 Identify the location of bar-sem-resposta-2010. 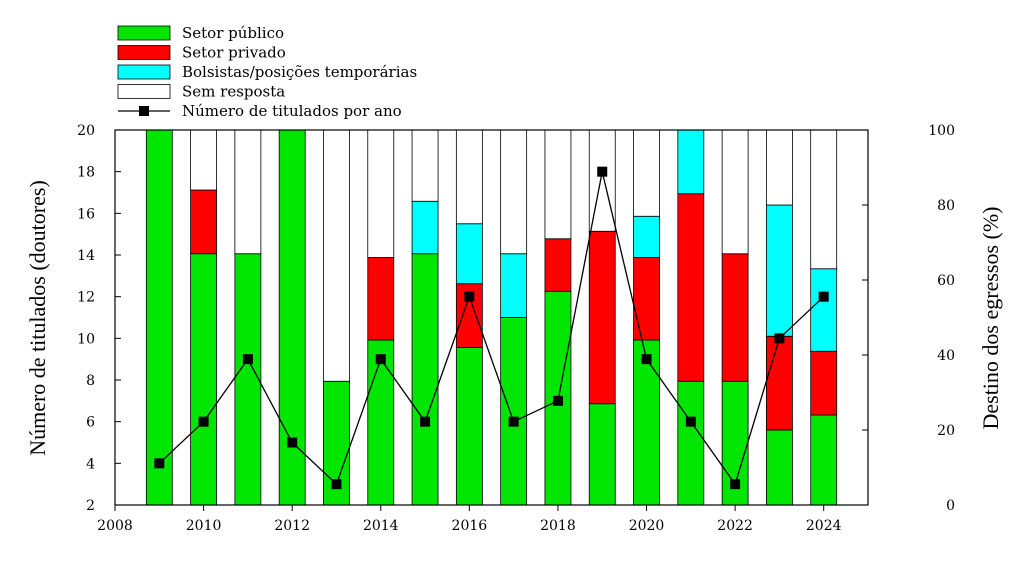
(203, 160).